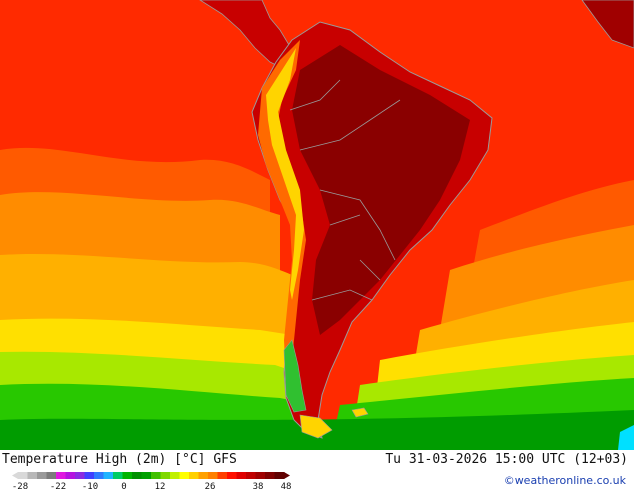  What do you see at coordinates (626, 437) in the screenshot?
I see `cold-patch` at bounding box center [626, 437].